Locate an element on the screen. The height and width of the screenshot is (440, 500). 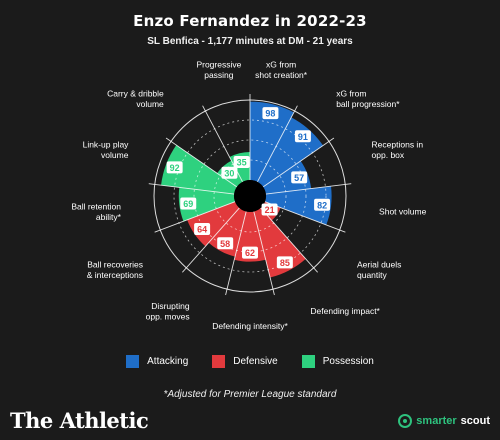
value-label-xg-from-shot-creation: 98 is located at coordinates (270, 113).